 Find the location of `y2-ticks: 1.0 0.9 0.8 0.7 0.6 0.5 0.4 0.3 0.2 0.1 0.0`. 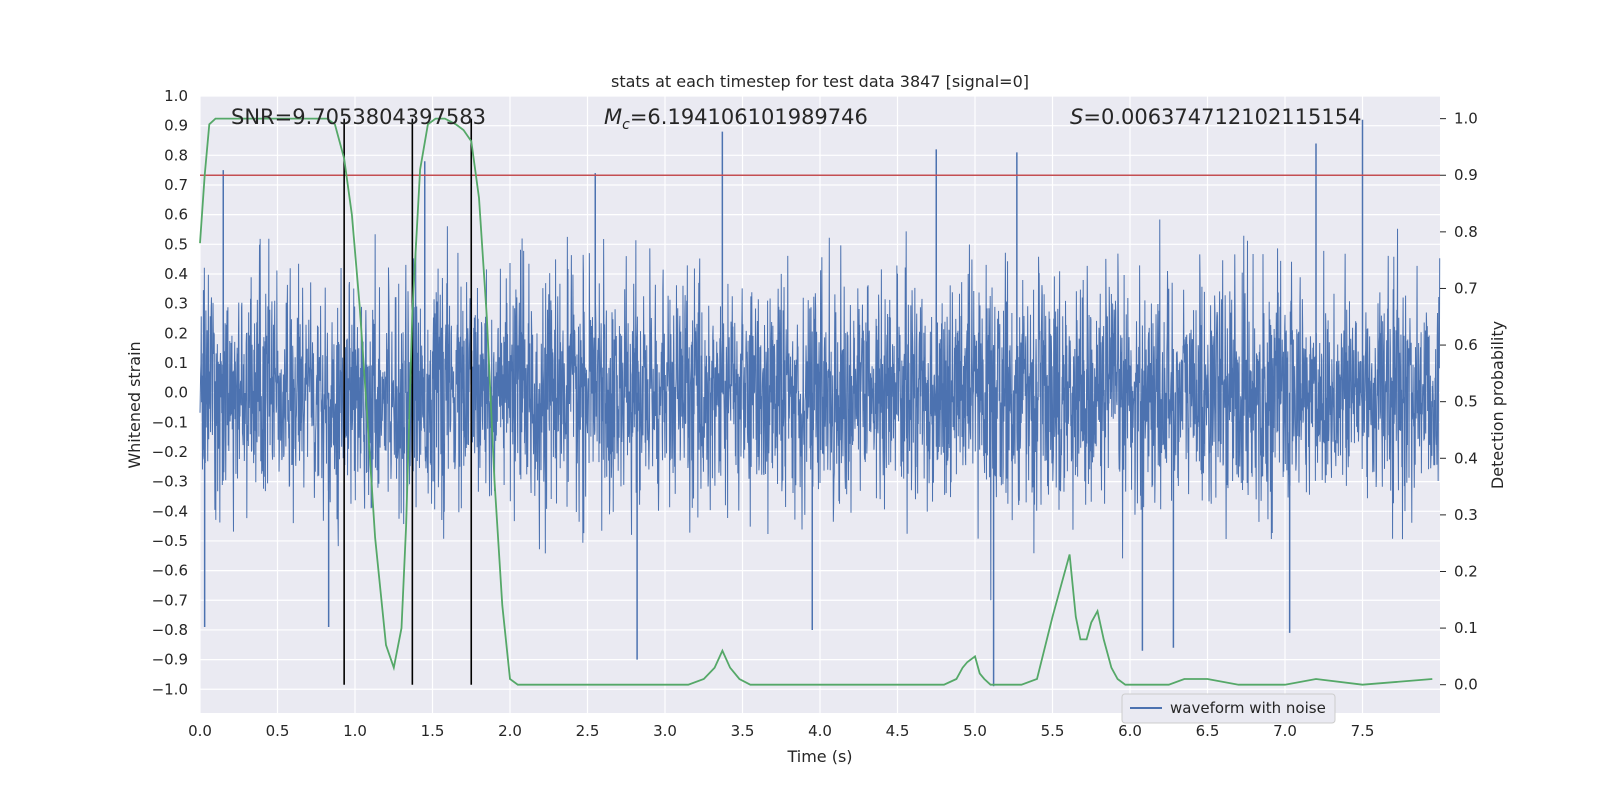

y2-ticks: 1.0 0.9 0.8 0.7 0.6 0.5 0.4 0.3 0.2 0.1 0.0 is located at coordinates (1459, 402).